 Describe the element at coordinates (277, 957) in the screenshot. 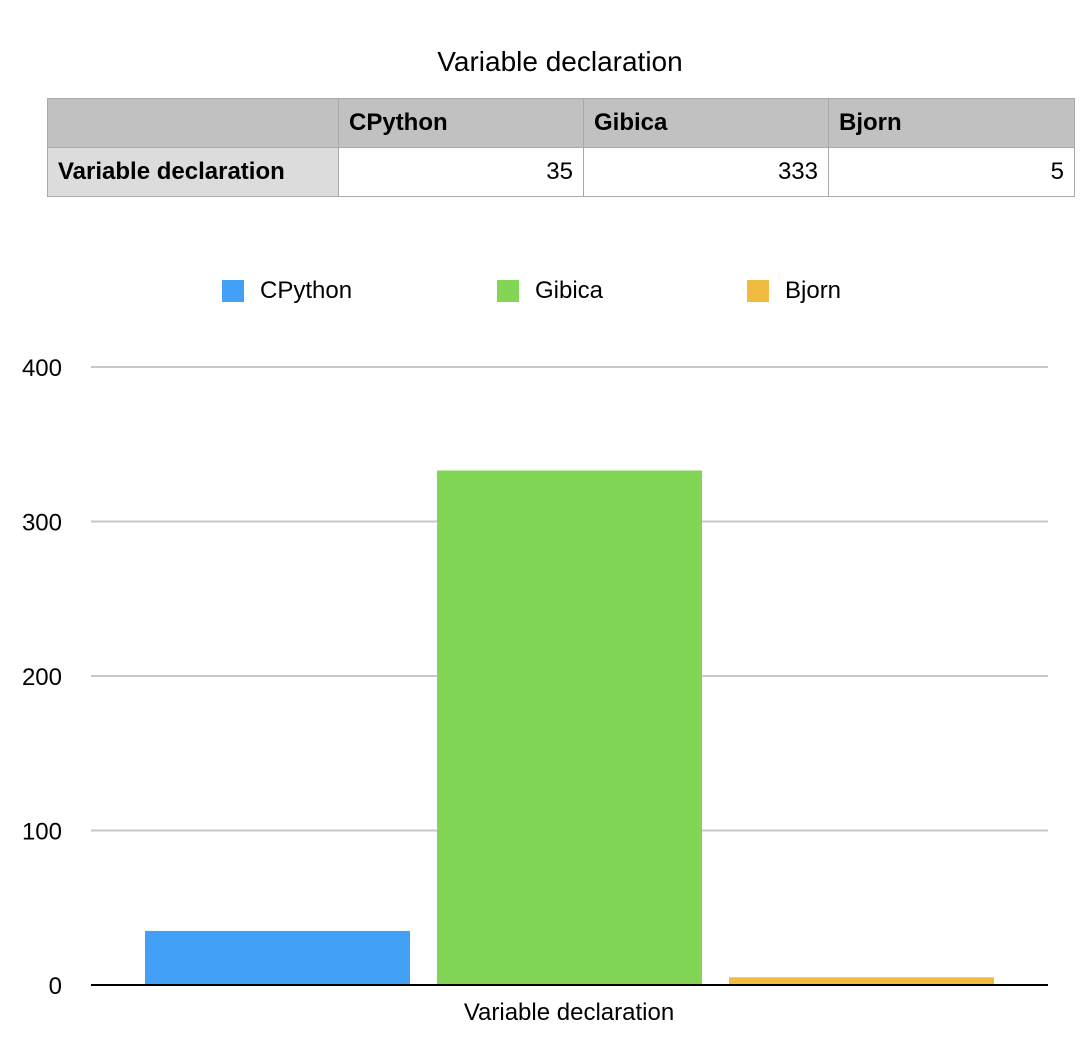

I see `bar-cpython` at that location.